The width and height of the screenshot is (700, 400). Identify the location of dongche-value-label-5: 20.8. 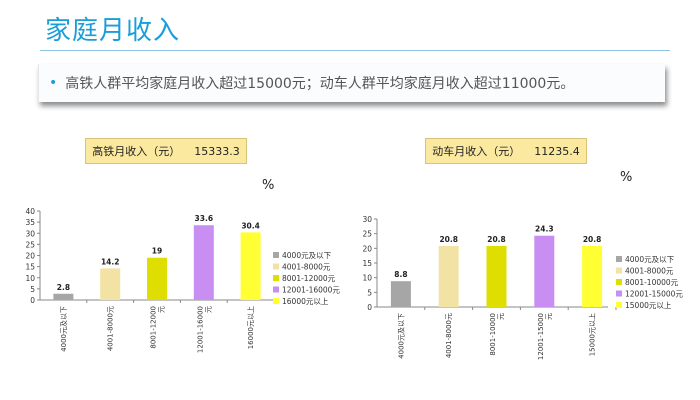
(592, 239).